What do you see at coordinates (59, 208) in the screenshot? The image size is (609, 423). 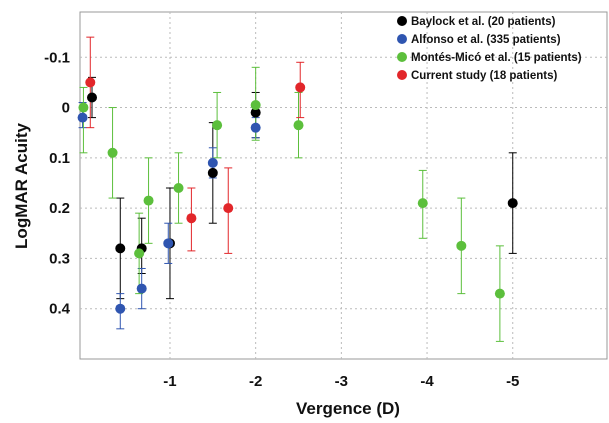 I see `y-tick-label: 0.2` at bounding box center [59, 208].